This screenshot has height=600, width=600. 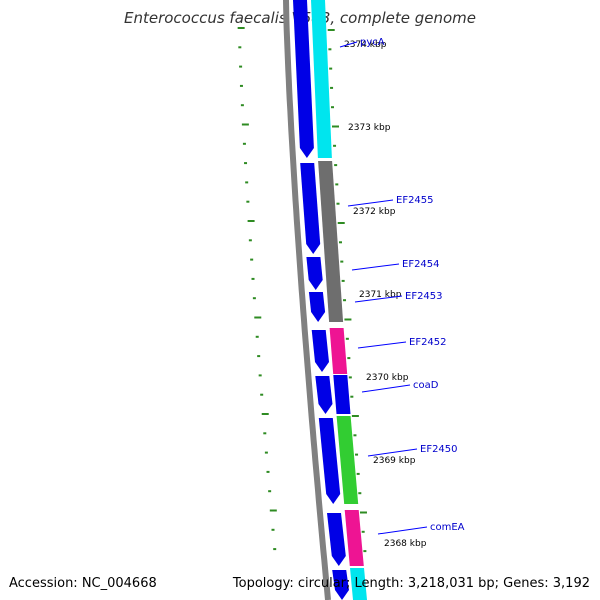 I want to click on gene-label-coaD: coaD, so click(x=426, y=385).